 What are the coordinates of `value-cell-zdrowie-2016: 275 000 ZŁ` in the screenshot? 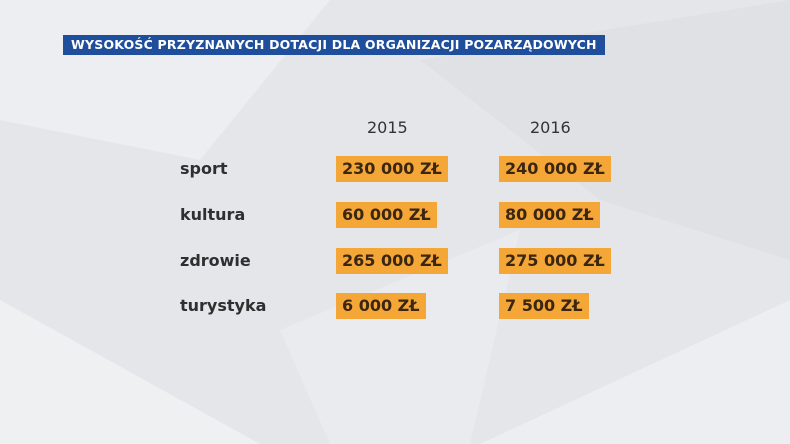 It's located at (555, 261).